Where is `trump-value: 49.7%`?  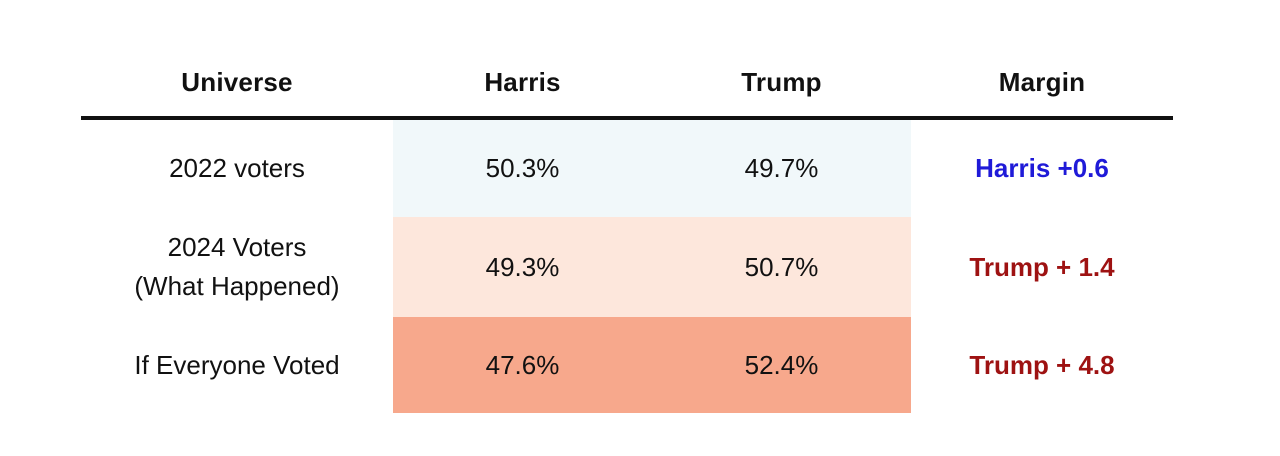
trump-value: 49.7% is located at coordinates (781, 168).